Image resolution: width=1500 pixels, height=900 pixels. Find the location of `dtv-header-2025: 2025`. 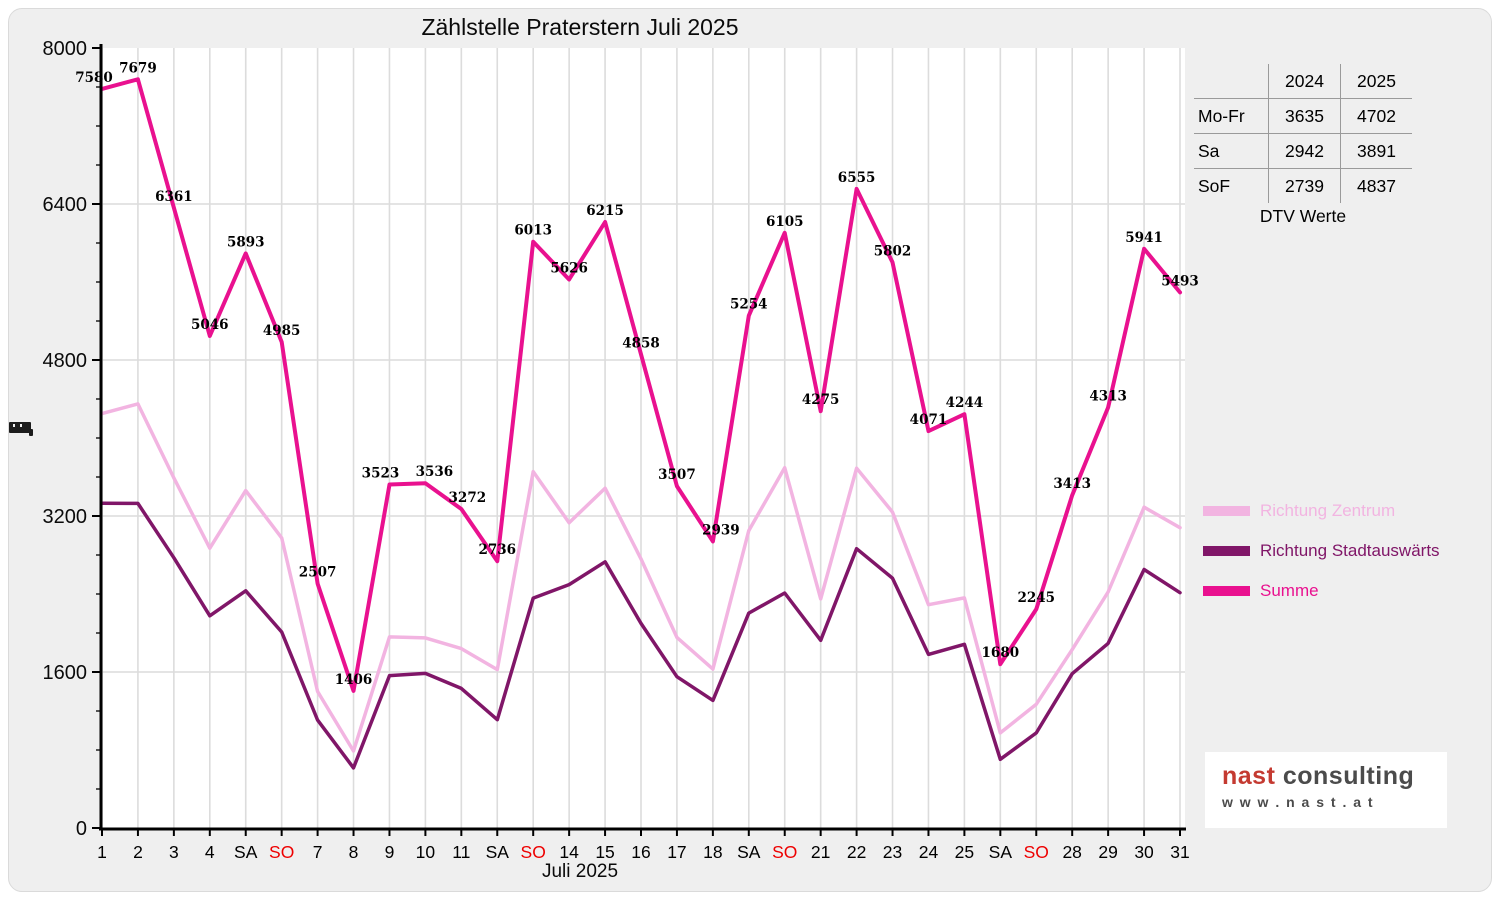

dtv-header-2025: 2025 is located at coordinates (1376, 81).